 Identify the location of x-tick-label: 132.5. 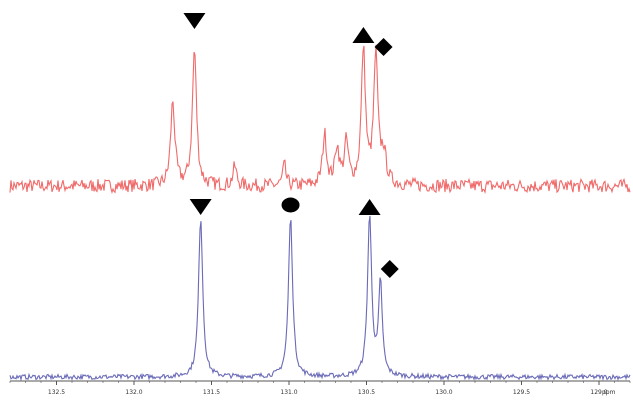
(56, 392).